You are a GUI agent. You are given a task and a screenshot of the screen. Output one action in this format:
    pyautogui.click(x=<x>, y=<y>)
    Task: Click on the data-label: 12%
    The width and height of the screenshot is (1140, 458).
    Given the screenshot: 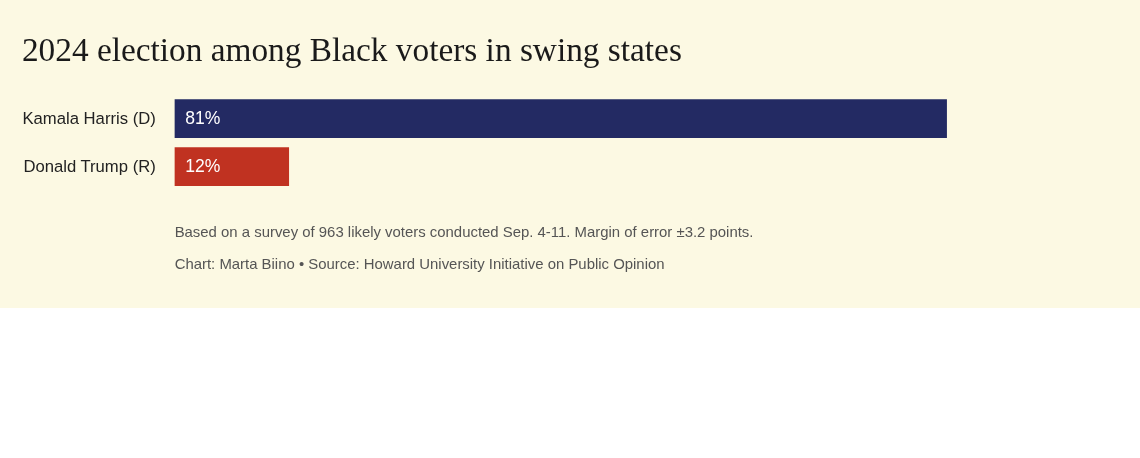 What is the action you would take?
    pyautogui.click(x=203, y=165)
    